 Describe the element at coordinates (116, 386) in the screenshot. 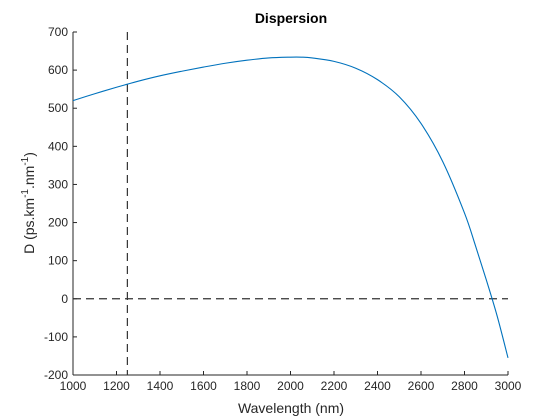

I see `x-tick-label: 1200` at that location.